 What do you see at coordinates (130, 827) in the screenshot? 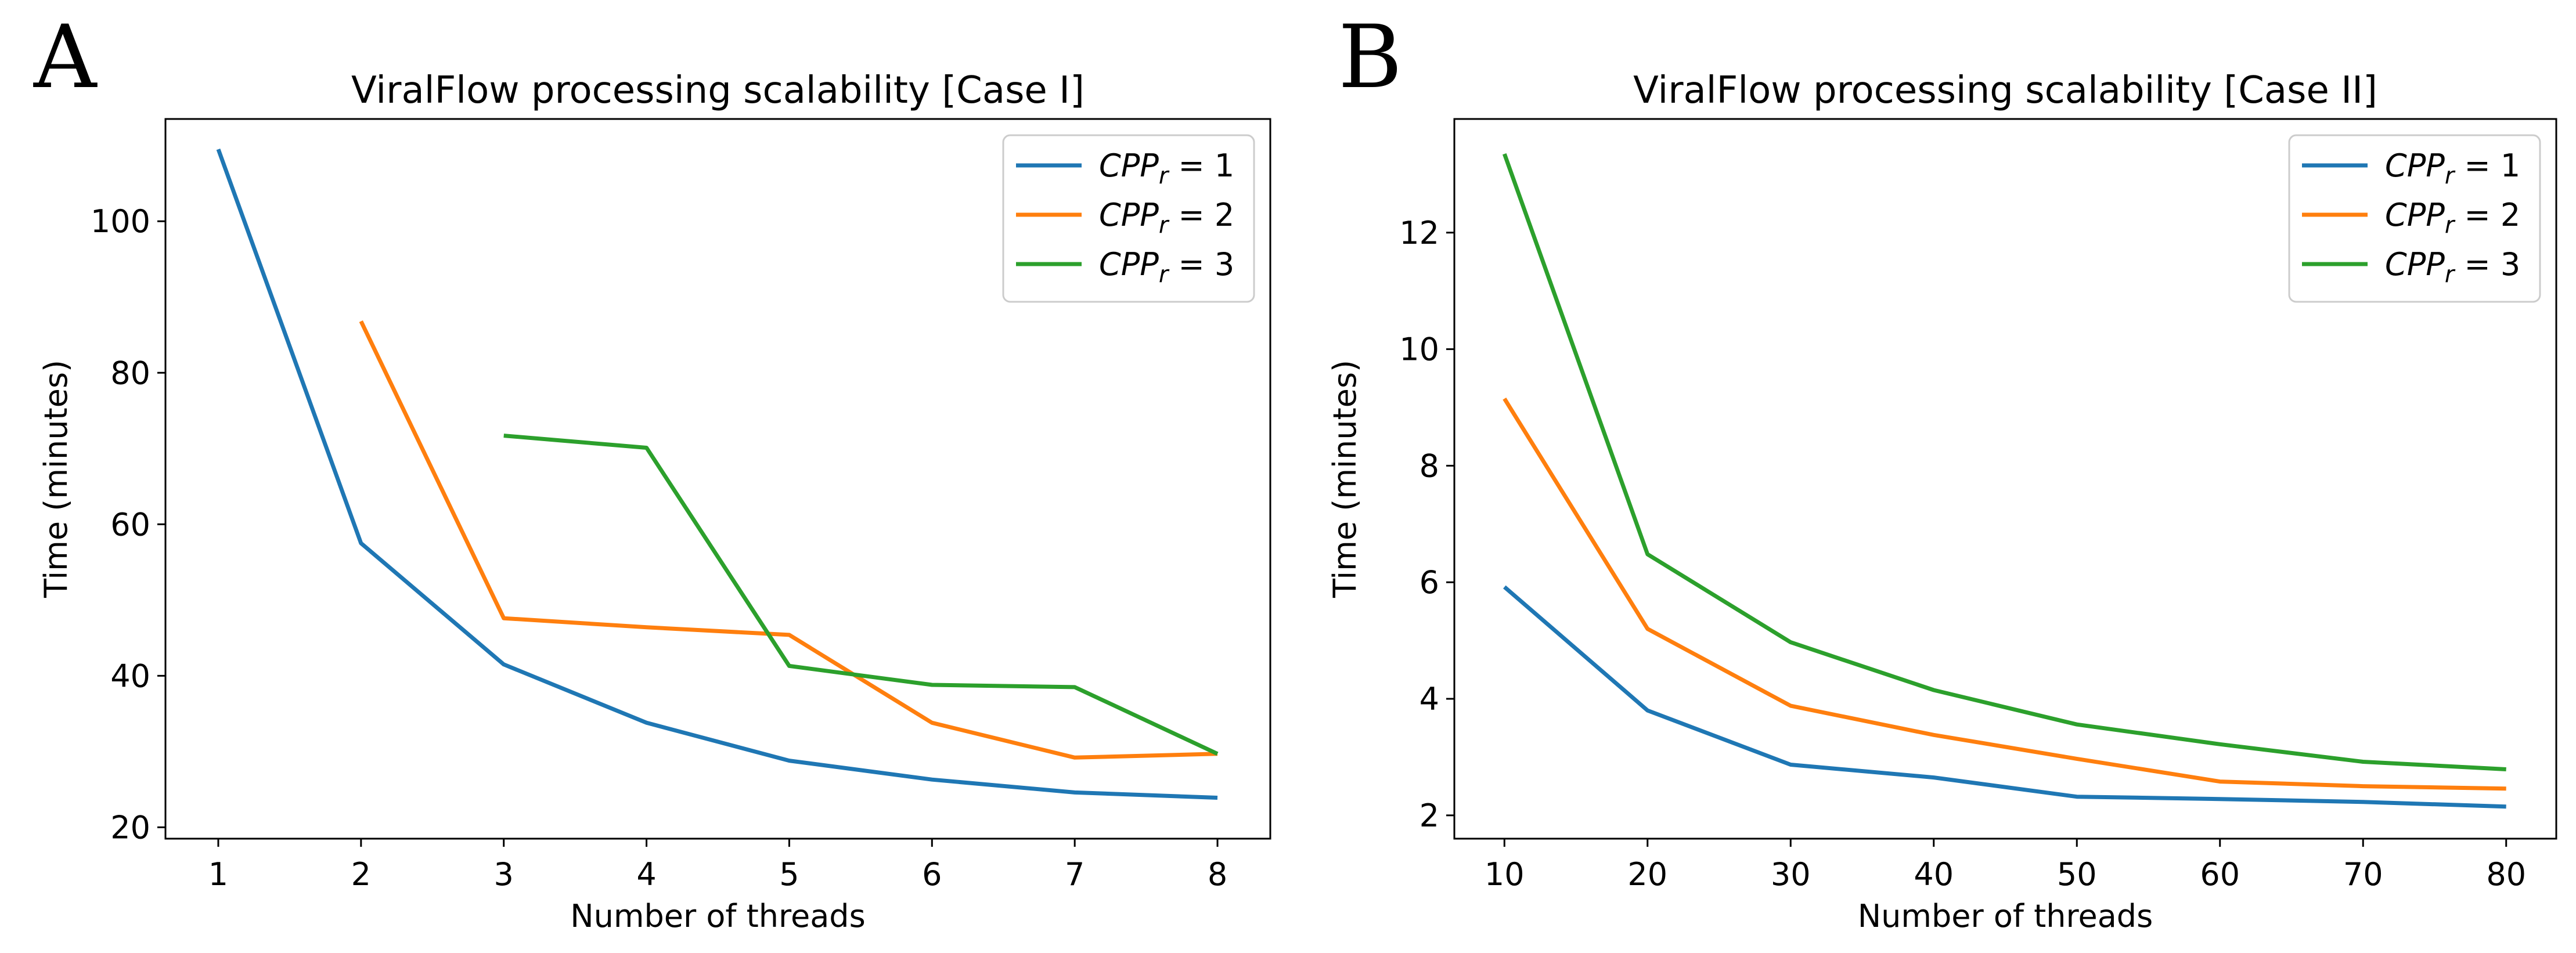
I see `y-tick-label: 20` at bounding box center [130, 827].